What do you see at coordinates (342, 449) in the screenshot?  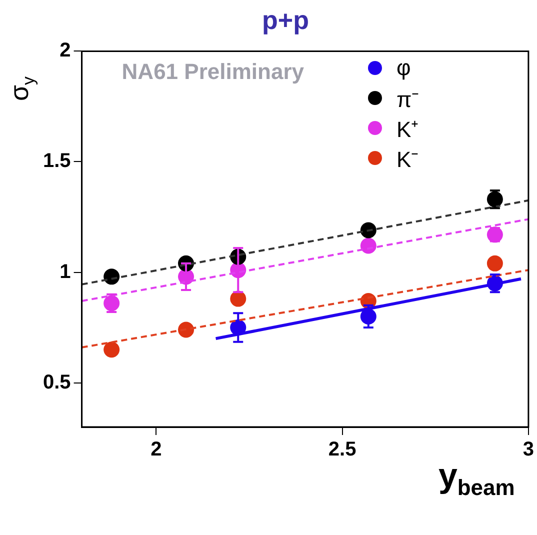 I see `x-tick-label: 2.5` at bounding box center [342, 449].